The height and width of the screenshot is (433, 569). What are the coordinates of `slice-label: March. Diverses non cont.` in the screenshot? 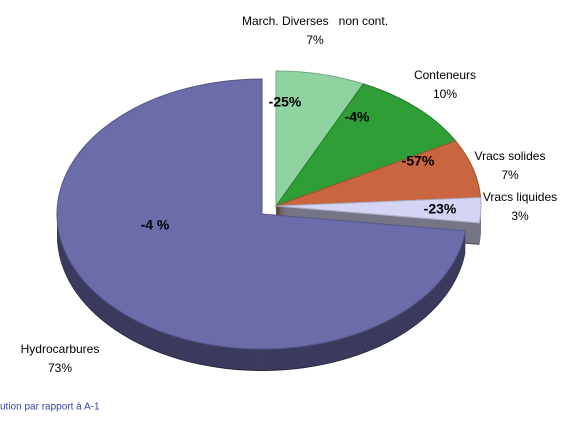 It's located at (315, 21).